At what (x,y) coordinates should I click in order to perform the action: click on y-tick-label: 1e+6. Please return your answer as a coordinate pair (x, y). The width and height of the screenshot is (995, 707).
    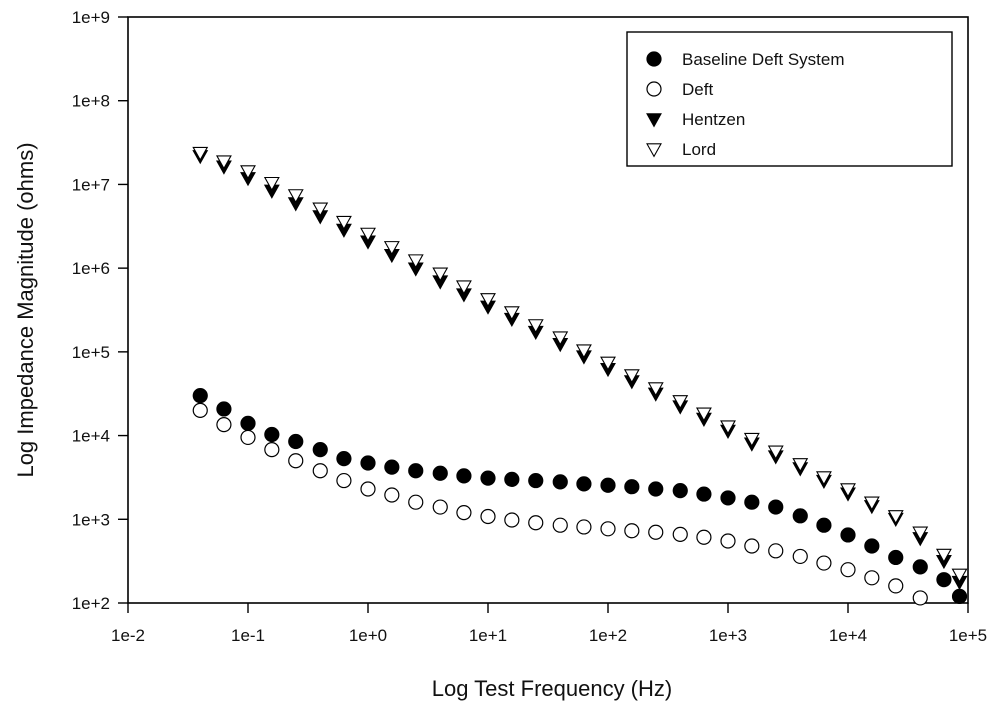
    Looking at the image, I should click on (91, 268).